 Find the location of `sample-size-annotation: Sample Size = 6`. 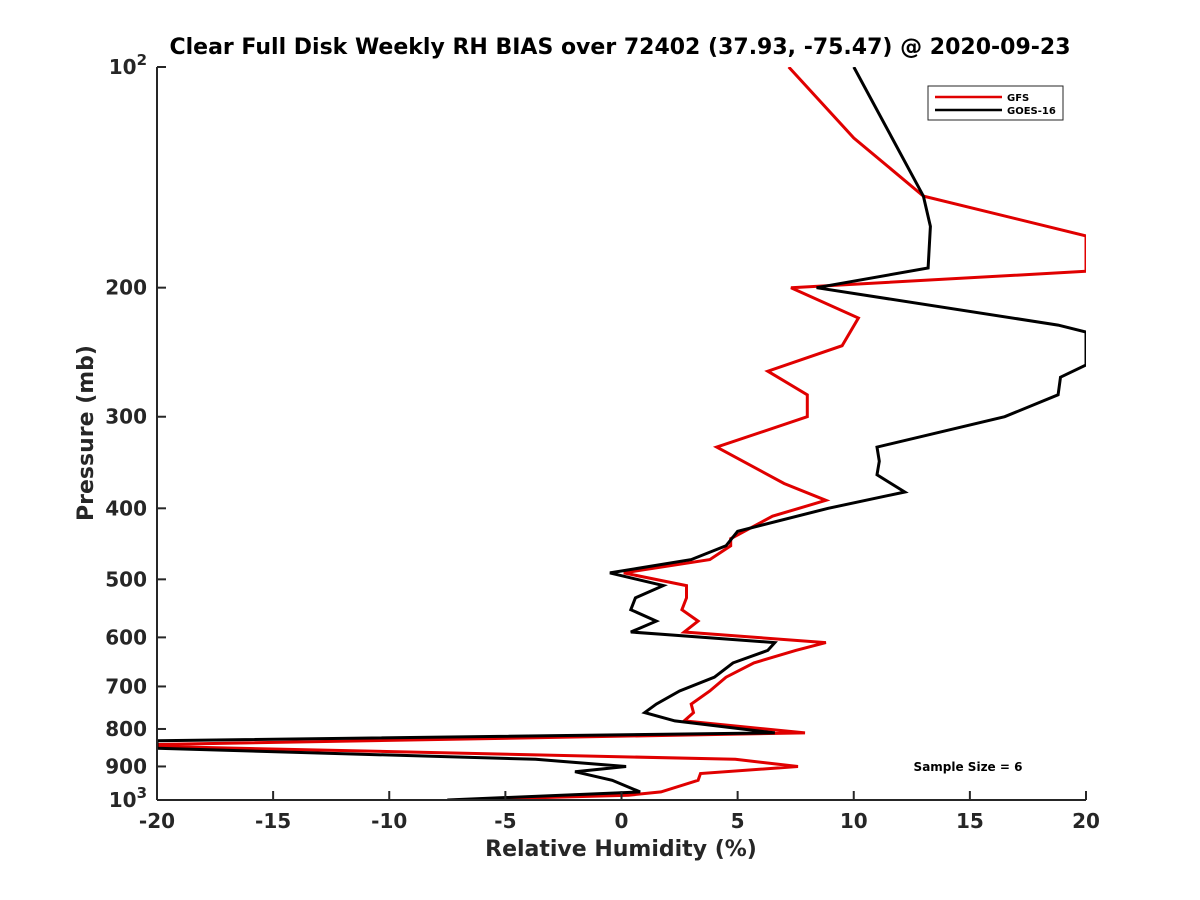

sample-size-annotation: Sample Size = 6 is located at coordinates (968, 767).